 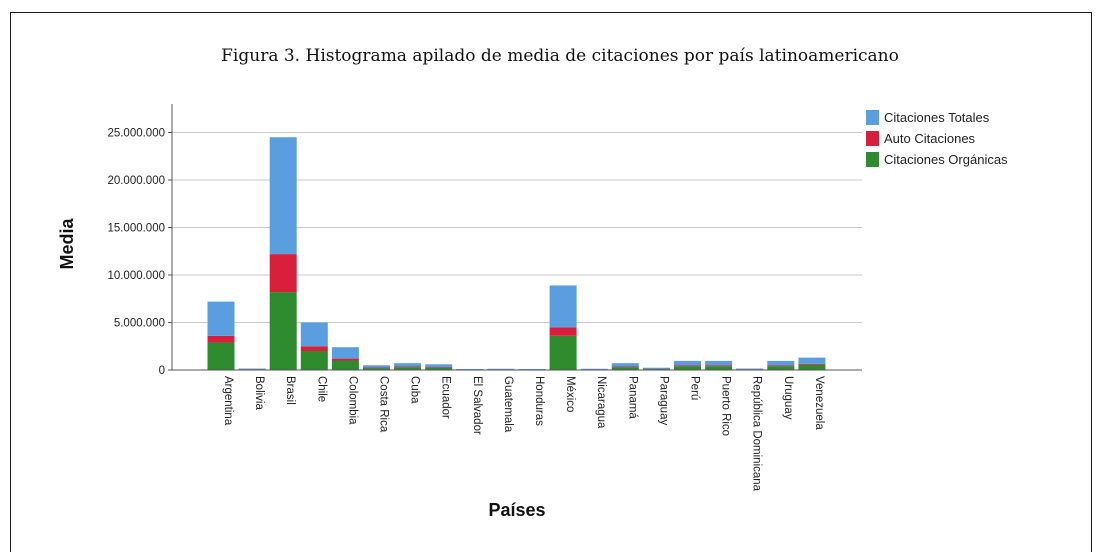 I want to click on y-tick-label: 10.000.000, so click(x=136, y=276).